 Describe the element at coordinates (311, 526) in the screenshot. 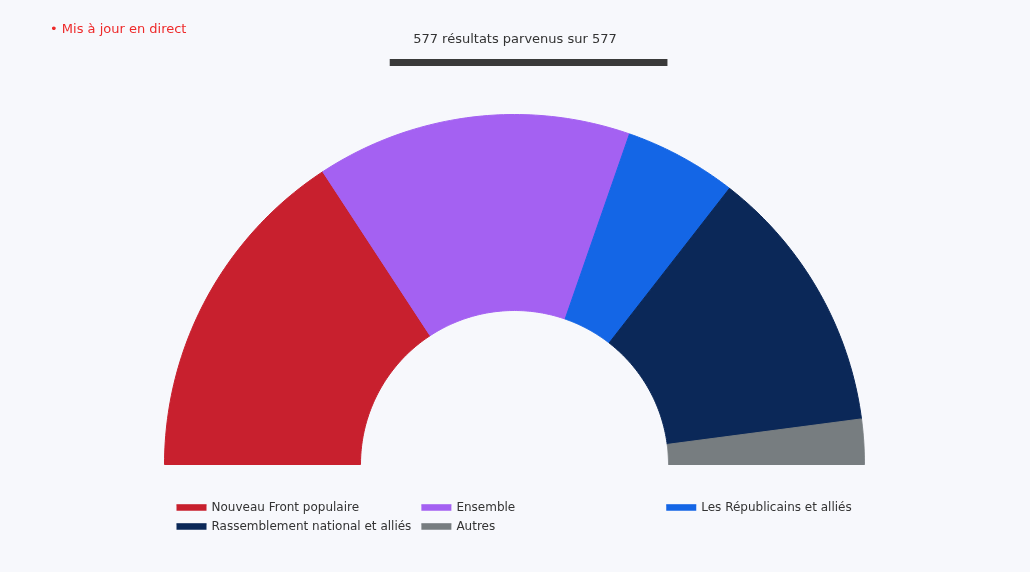

I see `legend-label: Rassemblement national et alliés` at that location.